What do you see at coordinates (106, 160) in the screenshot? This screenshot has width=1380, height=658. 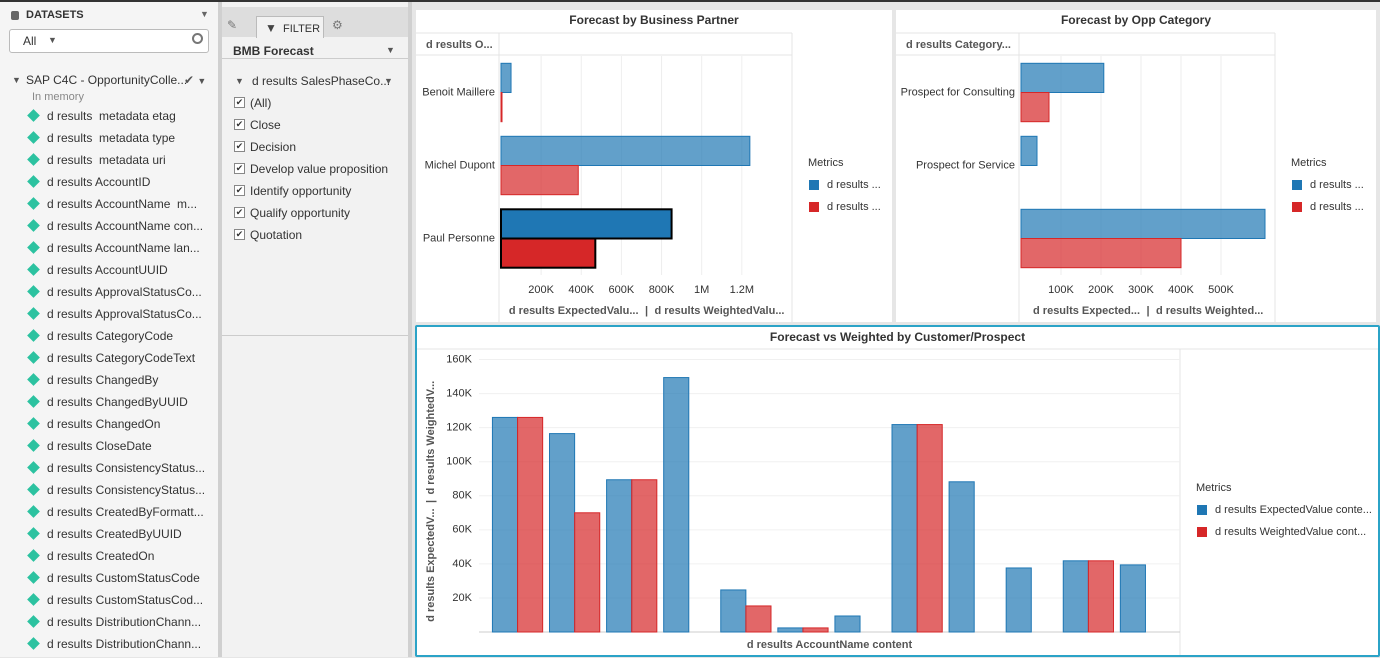 I see `field-name: d results metadata uri` at bounding box center [106, 160].